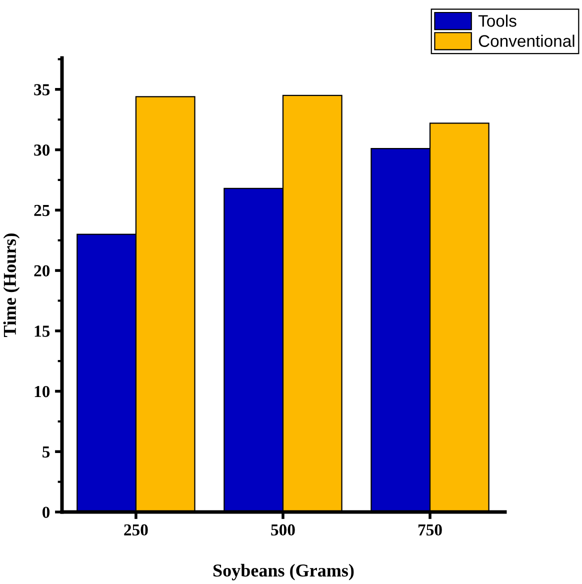  What do you see at coordinates (283, 572) in the screenshot?
I see `x-axis-title: Soybeans (Grams)` at bounding box center [283, 572].